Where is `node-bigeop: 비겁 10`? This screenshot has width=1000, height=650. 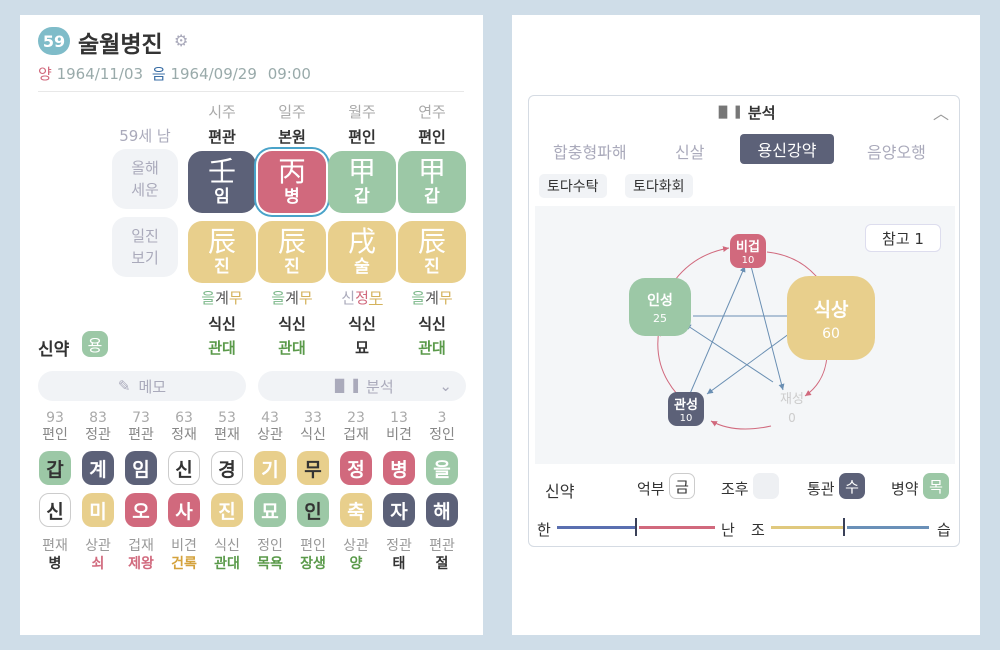 node-bigeop: 비겁 10 is located at coordinates (748, 251).